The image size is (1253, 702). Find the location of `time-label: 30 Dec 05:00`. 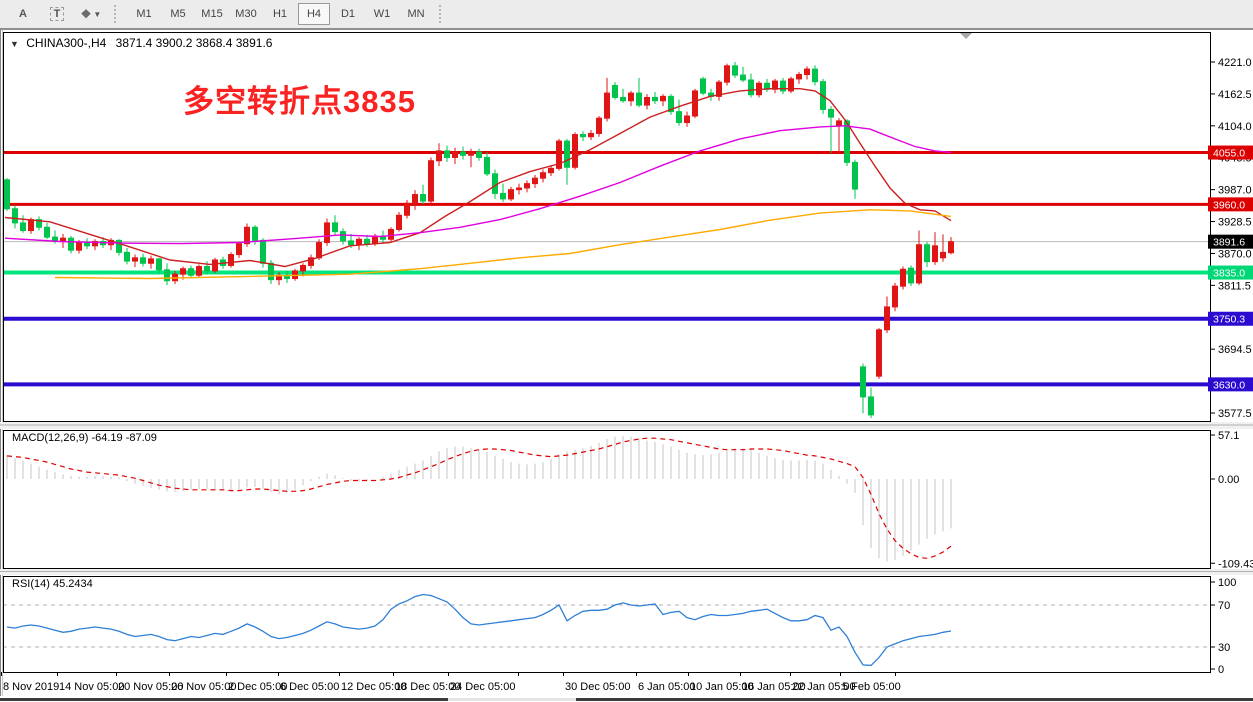

time-label: 30 Dec 05:00 is located at coordinates (597, 687).